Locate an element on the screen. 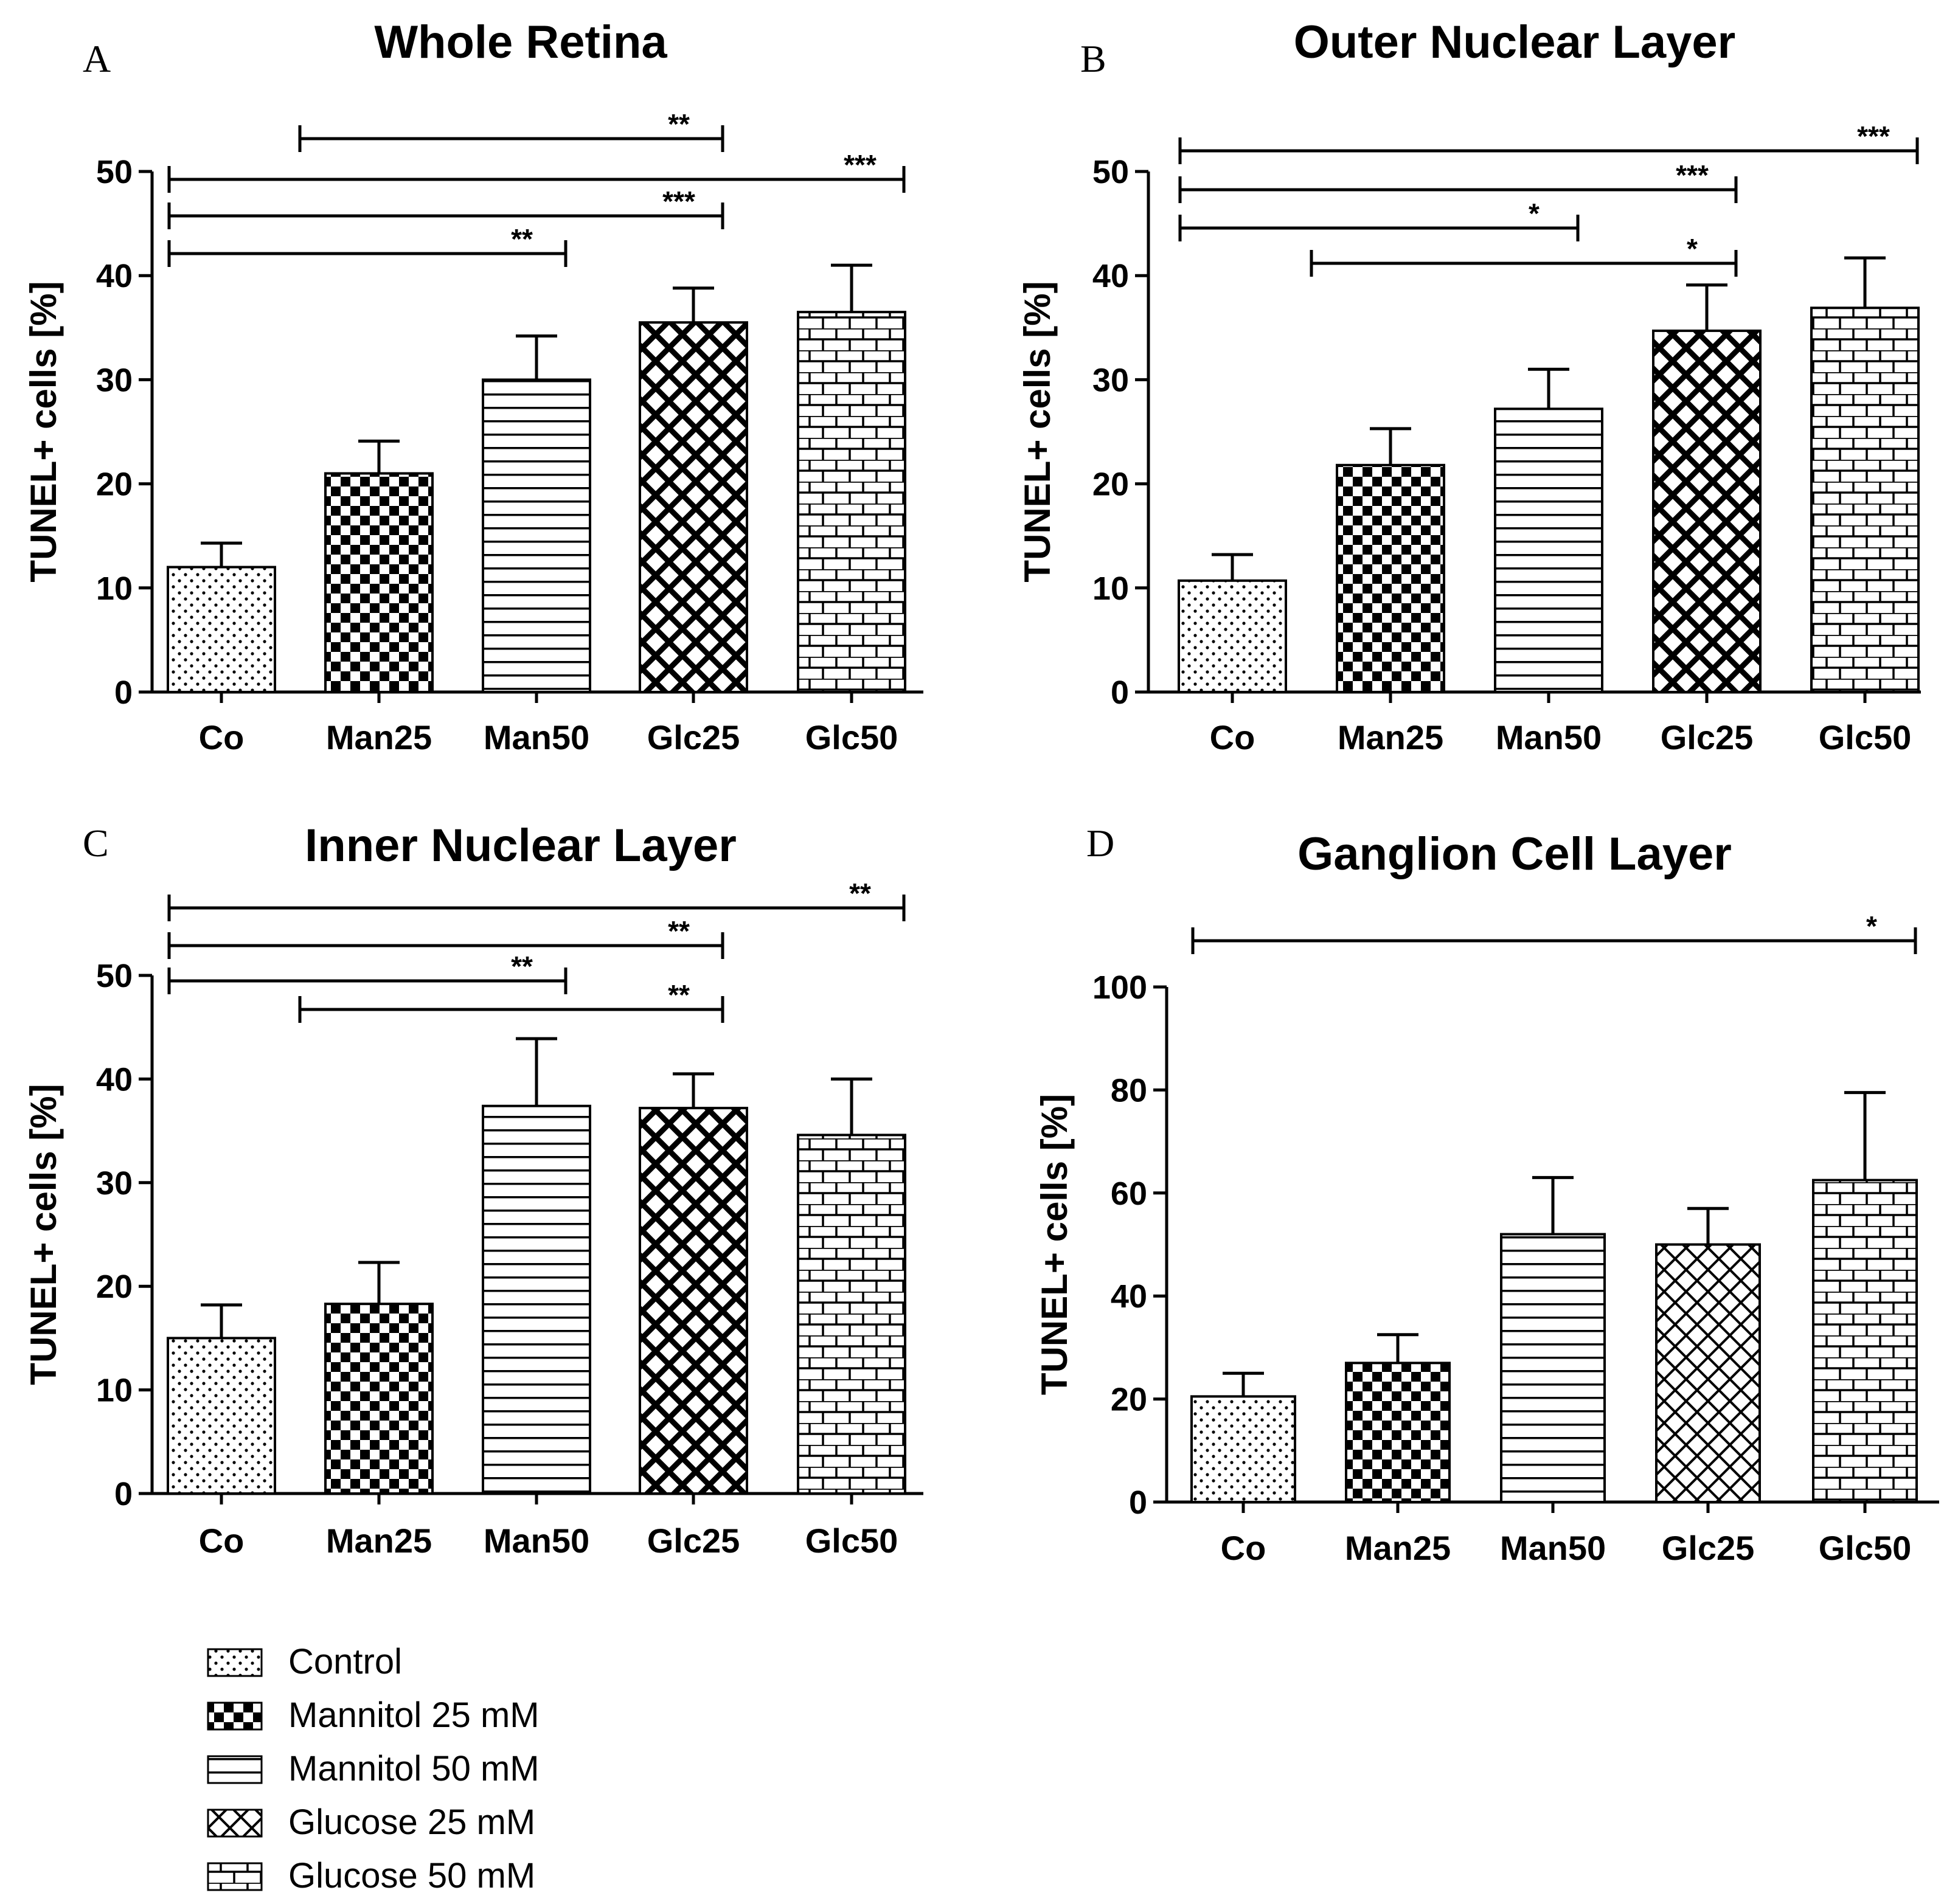 The height and width of the screenshot is (1904, 1958). y-tick-label: 100 is located at coordinates (1119, 987).